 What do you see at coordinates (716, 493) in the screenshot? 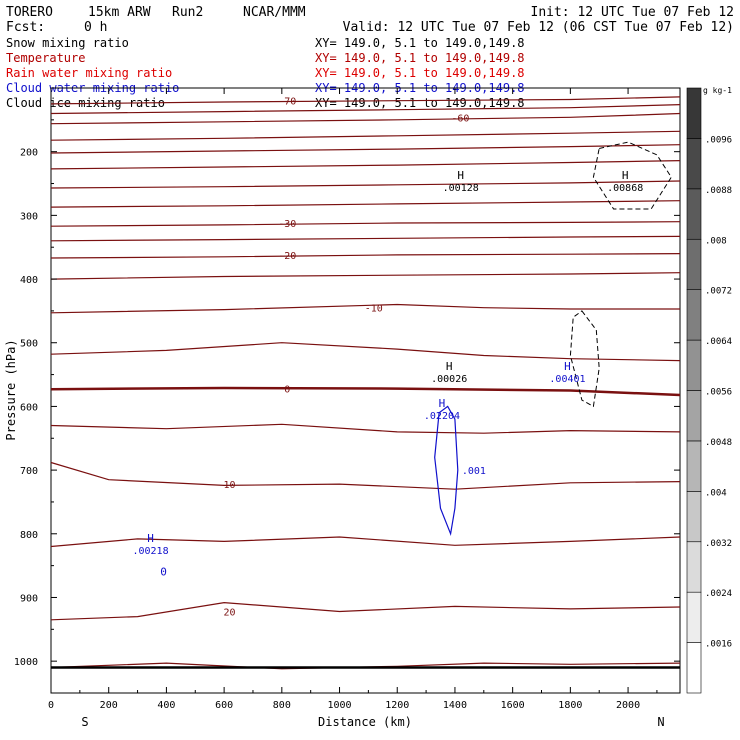
I see `colorbar-tick-label: .004` at bounding box center [716, 493].